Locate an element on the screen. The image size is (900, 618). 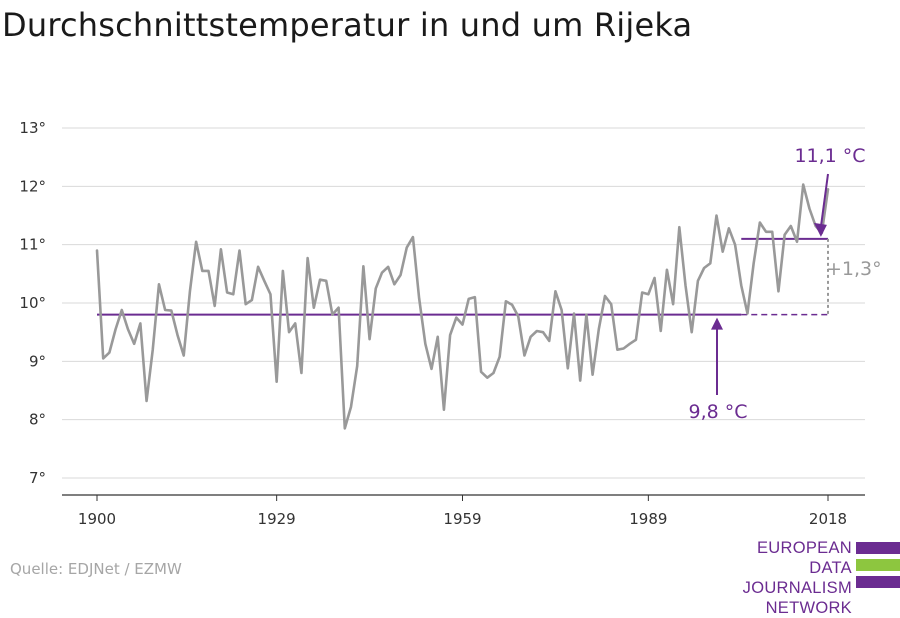
edjnet-logo: EUROPEAN DATA JOURNALISM NETWORK is located at coordinates (800, 577).